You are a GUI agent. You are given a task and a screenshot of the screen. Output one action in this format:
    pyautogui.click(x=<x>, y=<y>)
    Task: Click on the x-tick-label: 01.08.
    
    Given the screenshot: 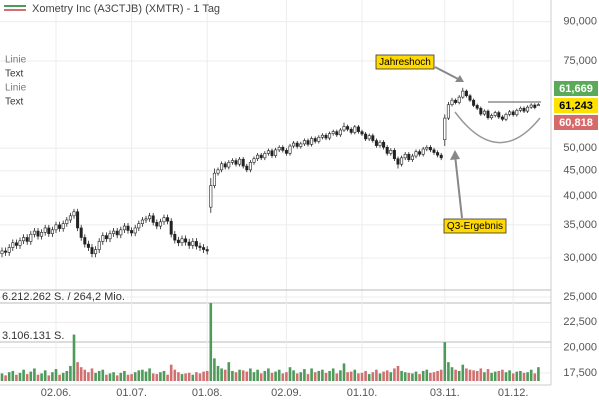 What is the action you would take?
    pyautogui.click(x=207, y=393)
    